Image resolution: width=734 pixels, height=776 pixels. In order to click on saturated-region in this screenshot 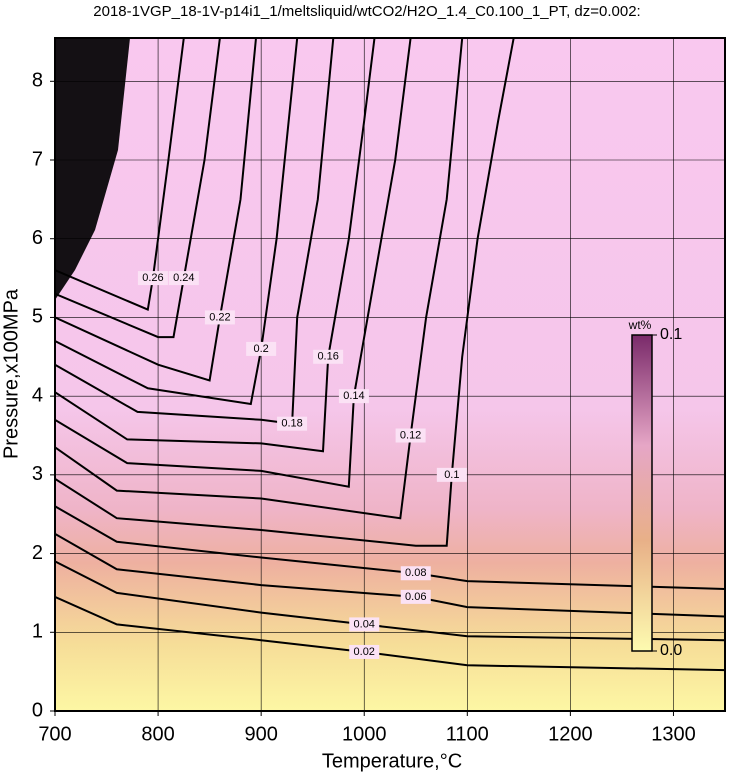, I will do `click(92, 169)`.